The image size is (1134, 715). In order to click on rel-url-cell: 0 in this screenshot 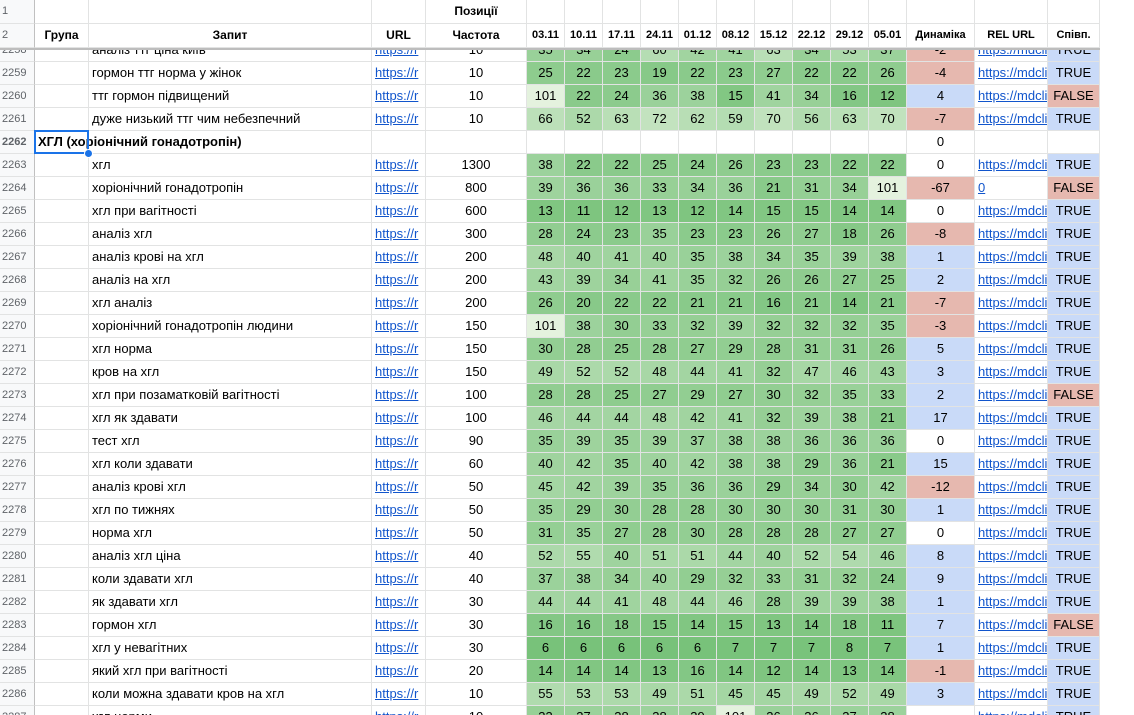, I will do `click(1011, 188)`.